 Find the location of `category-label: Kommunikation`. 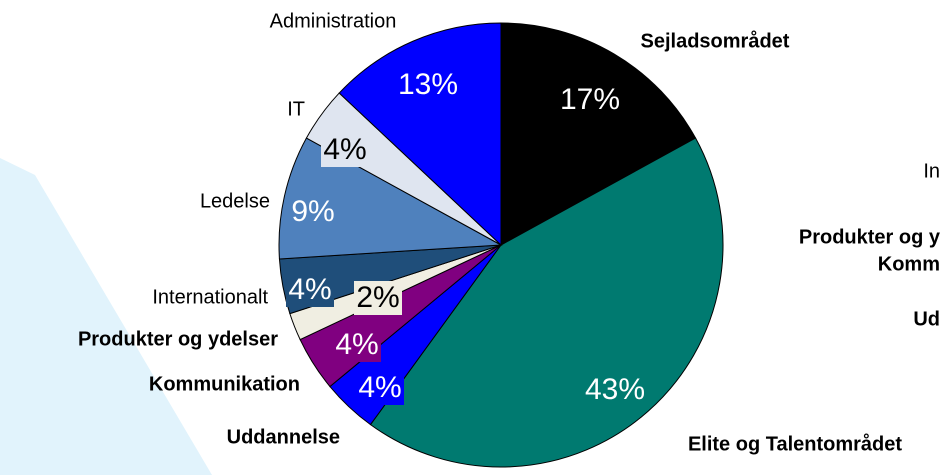

category-label: Kommunikation is located at coordinates (224, 384).